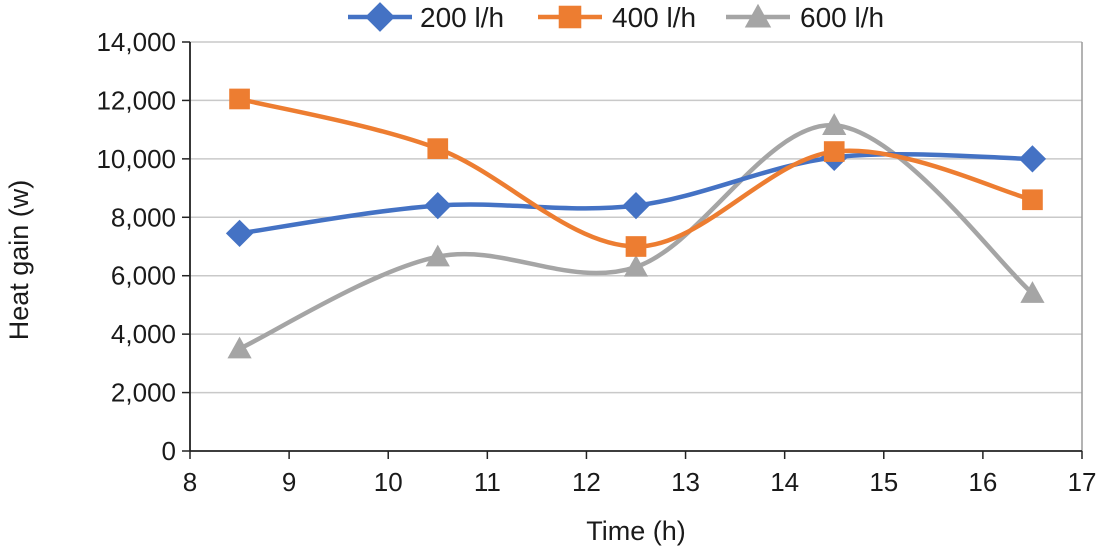 This screenshot has height=552, width=1103. Describe the element at coordinates (136, 42) in the screenshot. I see `y-tick-label: 14,000` at that location.